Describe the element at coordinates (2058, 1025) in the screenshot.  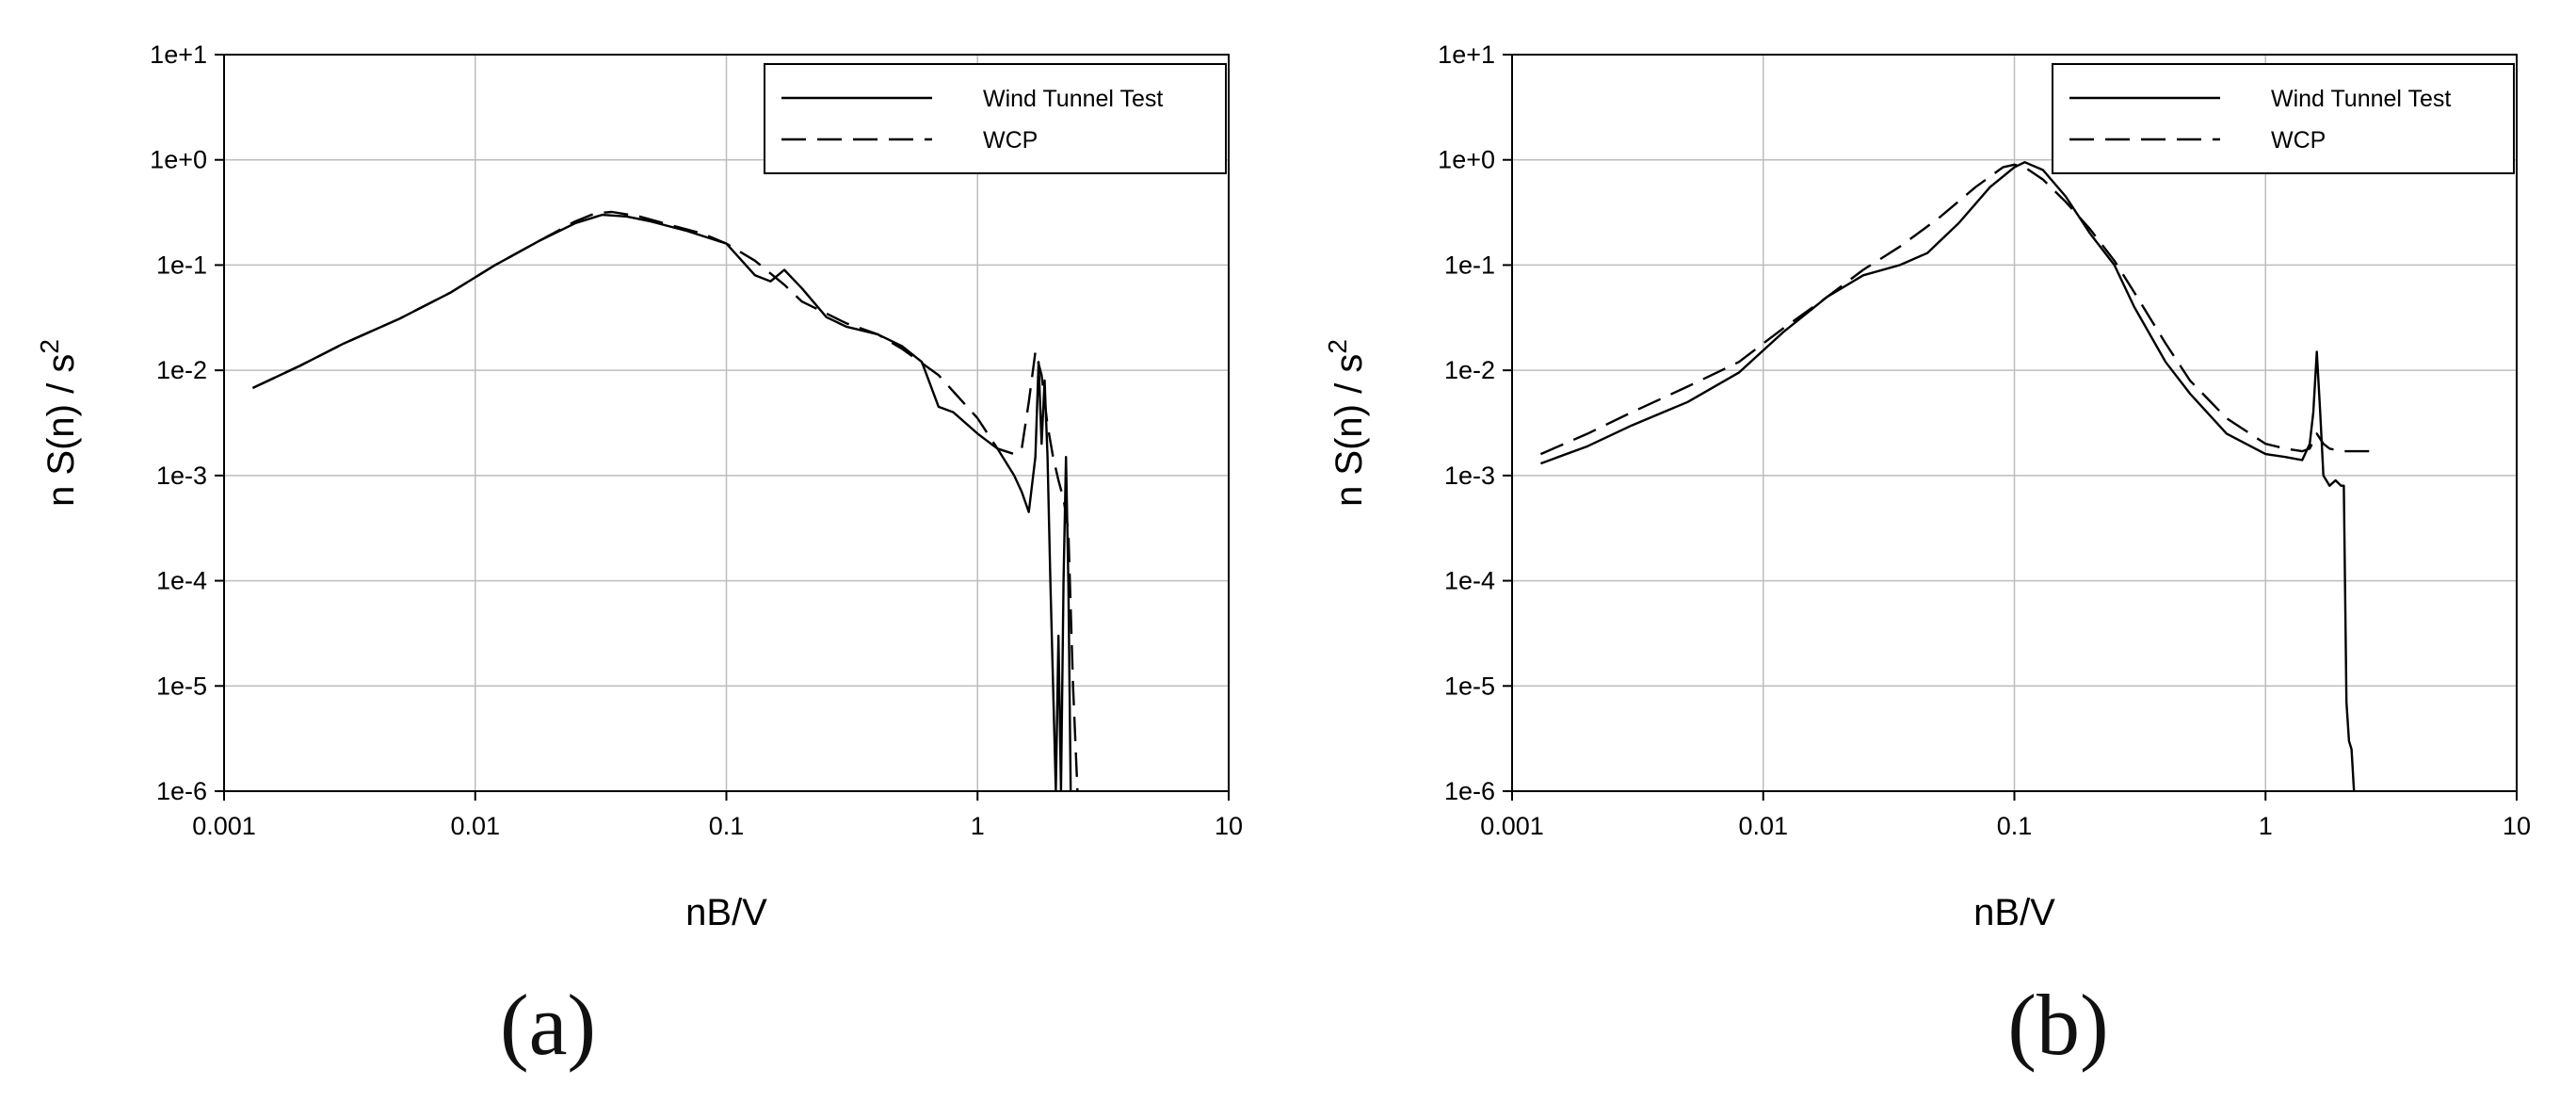
I see `caption-b: (b)` at that location.